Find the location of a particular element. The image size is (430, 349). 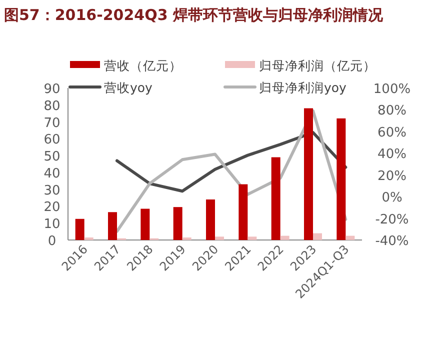

y2-tick-label: 40% is located at coordinates (392, 154).